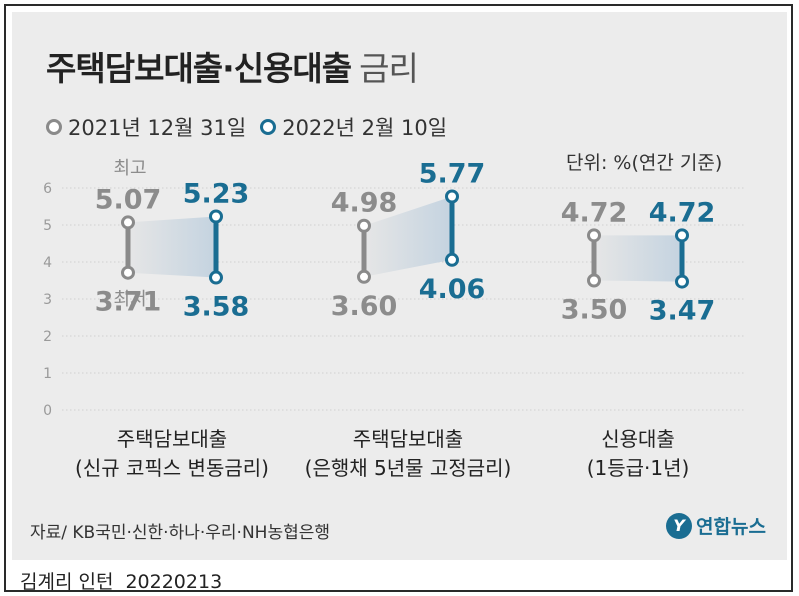 Image resolution: width=799 pixels, height=596 pixels. Describe the element at coordinates (180, 533) in the screenshot. I see `source-note: 자료/ KB국민·신한·하나·우리·NH농협은행` at that location.